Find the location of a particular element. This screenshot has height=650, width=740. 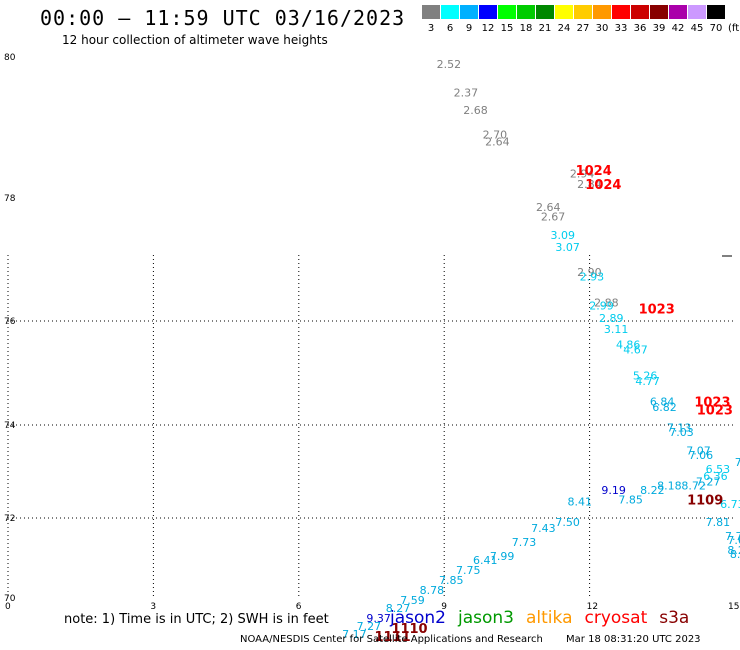

longitude-label: 9 is located at coordinates (444, 607).